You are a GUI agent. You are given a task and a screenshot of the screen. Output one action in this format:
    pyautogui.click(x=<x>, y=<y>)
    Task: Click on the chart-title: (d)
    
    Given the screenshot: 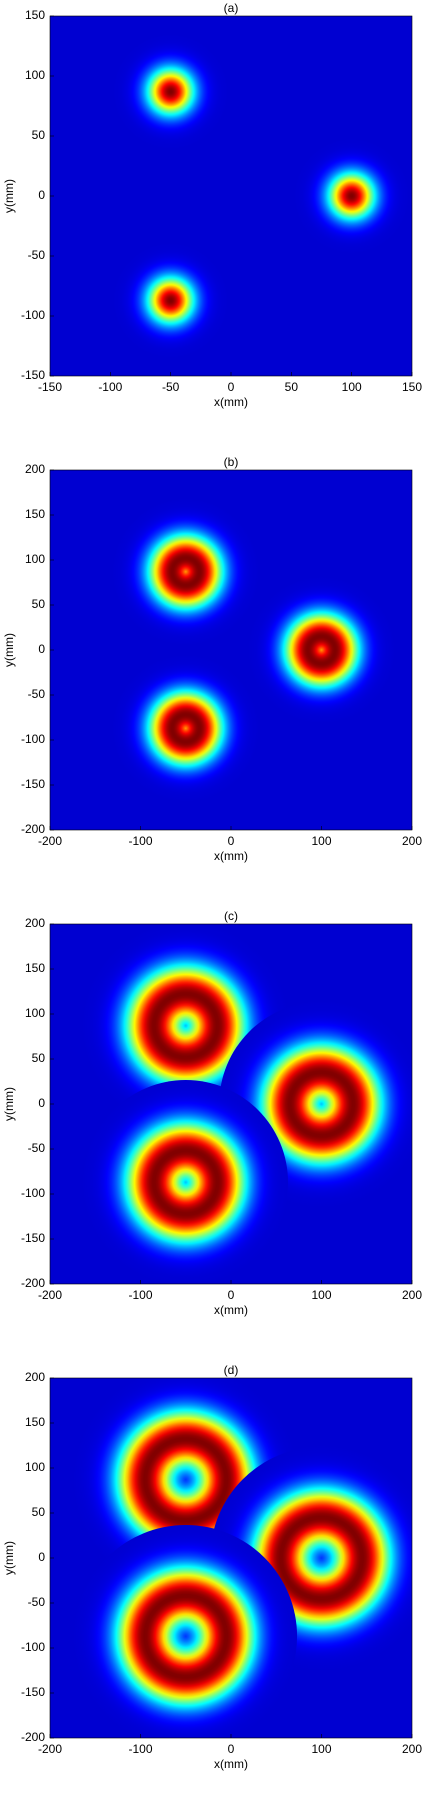 What is the action you would take?
    pyautogui.click(x=231, y=1370)
    